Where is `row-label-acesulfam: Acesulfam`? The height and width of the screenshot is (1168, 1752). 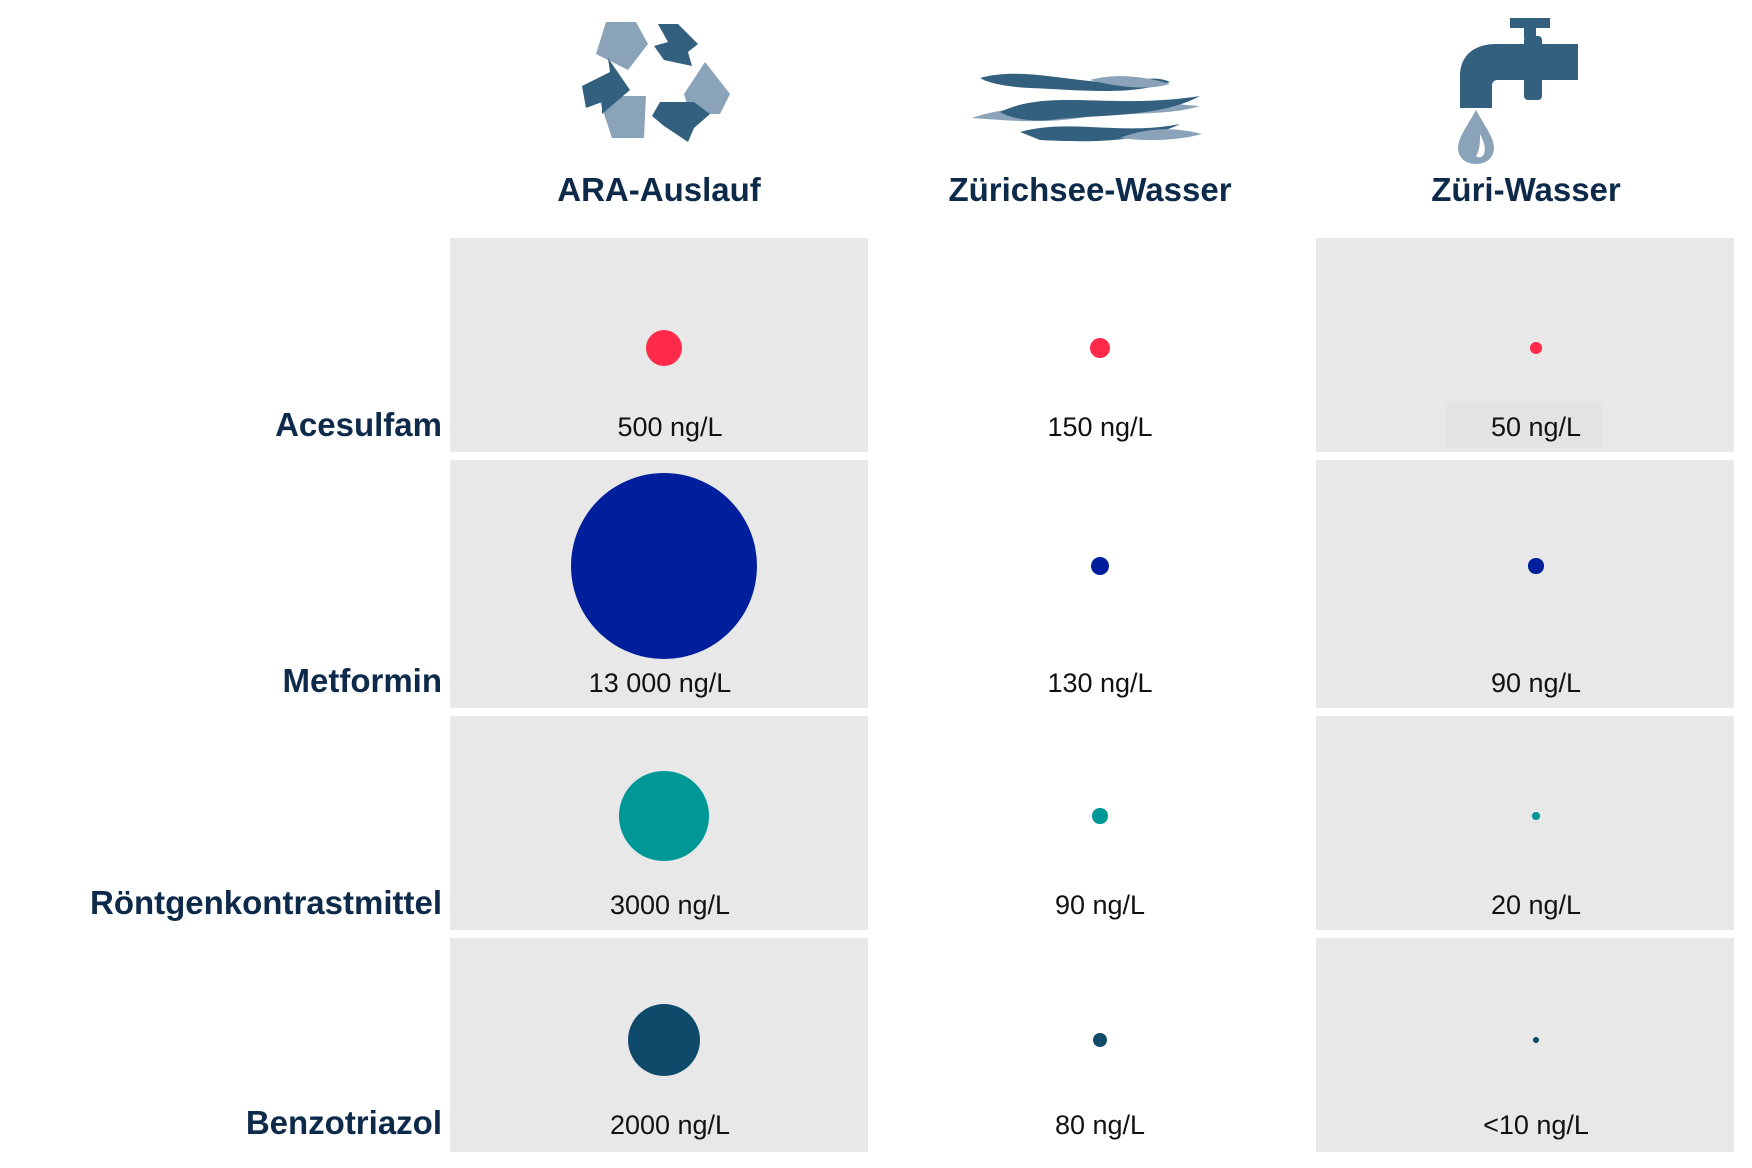 row-label-acesulfam: Acesulfam is located at coordinates (358, 424).